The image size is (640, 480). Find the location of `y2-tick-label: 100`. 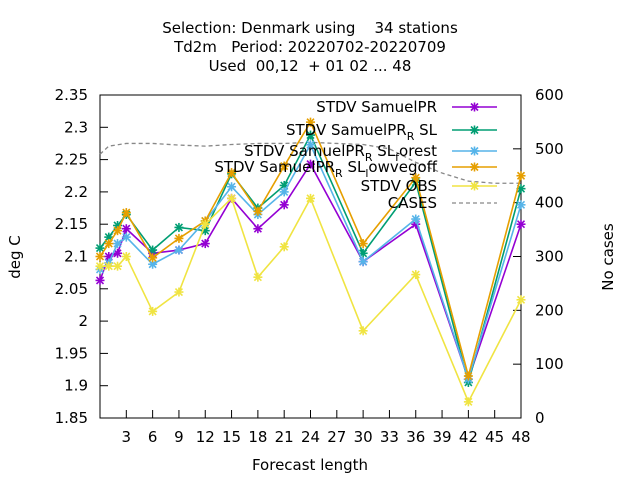

y2-tick-label: 100 is located at coordinates (549, 364).